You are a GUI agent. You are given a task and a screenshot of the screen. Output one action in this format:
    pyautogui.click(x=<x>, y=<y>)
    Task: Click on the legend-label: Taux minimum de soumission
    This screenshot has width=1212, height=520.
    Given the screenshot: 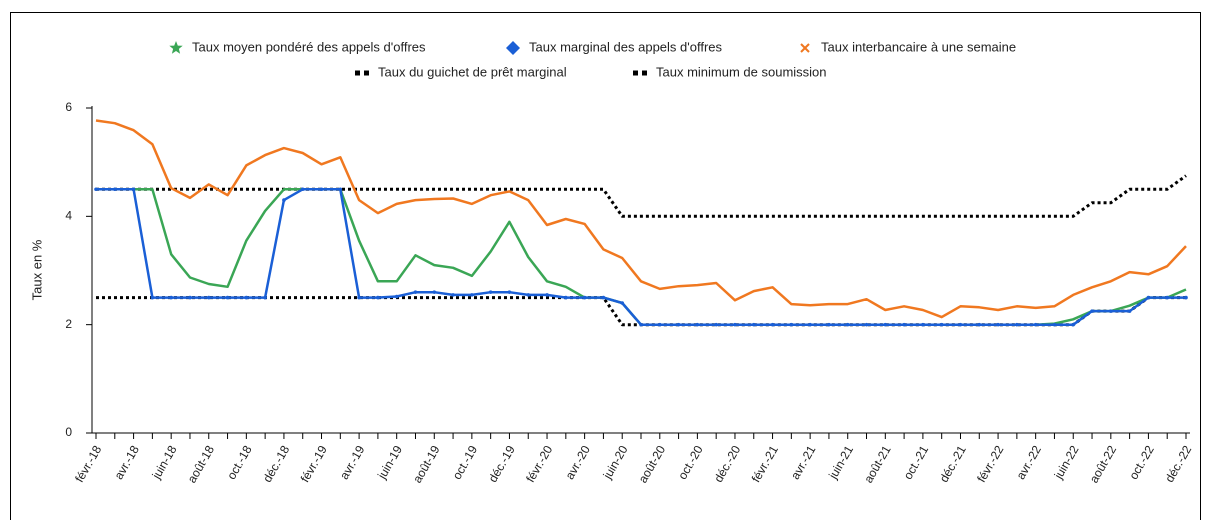 What is the action you would take?
    pyautogui.click(x=741, y=71)
    